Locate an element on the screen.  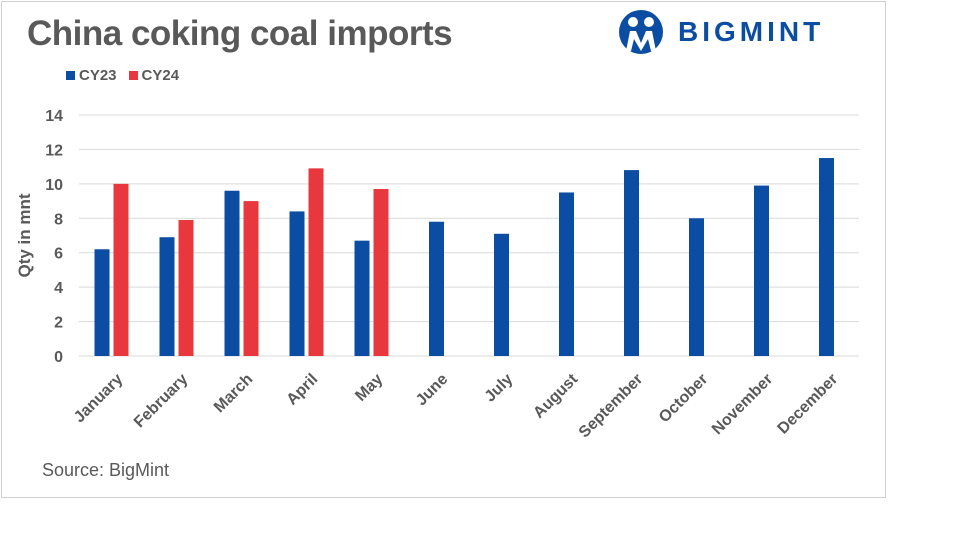
bar-cy23-november is located at coordinates (761, 270).